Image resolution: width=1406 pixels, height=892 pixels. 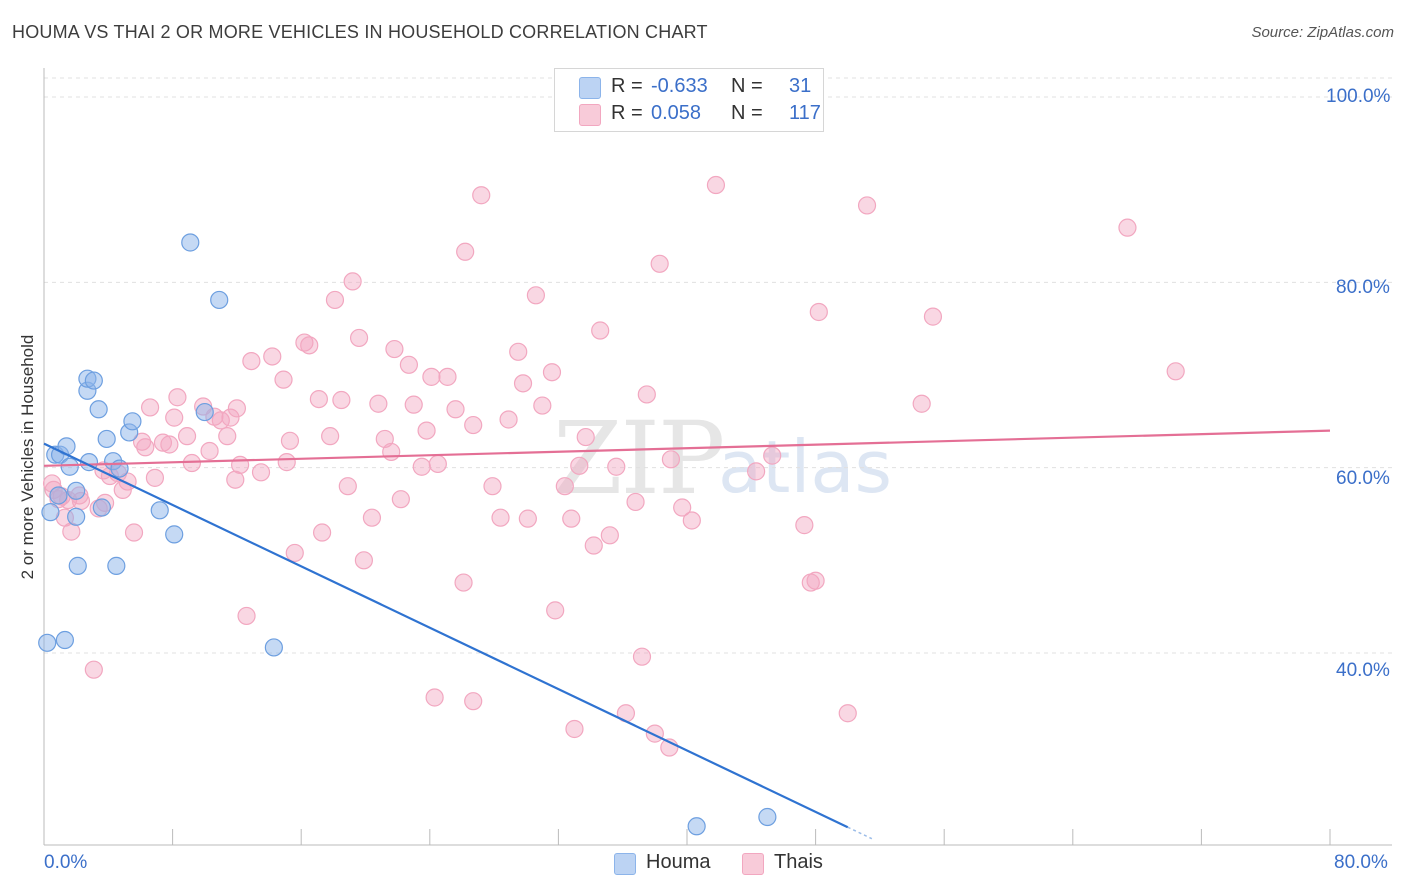 I want to click on legend-n-value: 31, so click(x=800, y=86).